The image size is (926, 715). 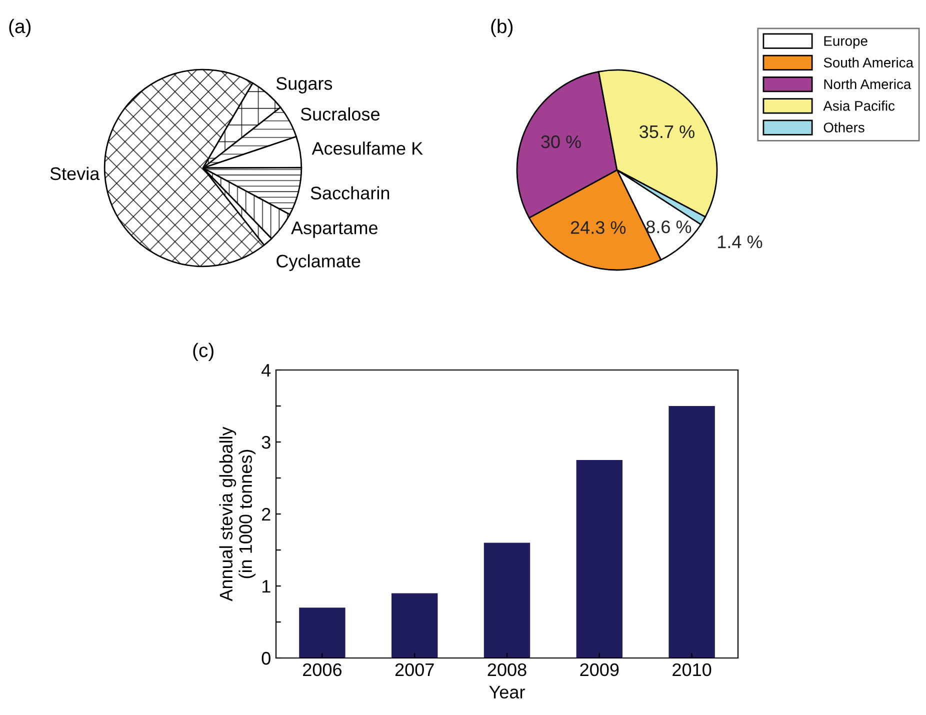 I want to click on data-label: 24.3 %, so click(x=598, y=227).